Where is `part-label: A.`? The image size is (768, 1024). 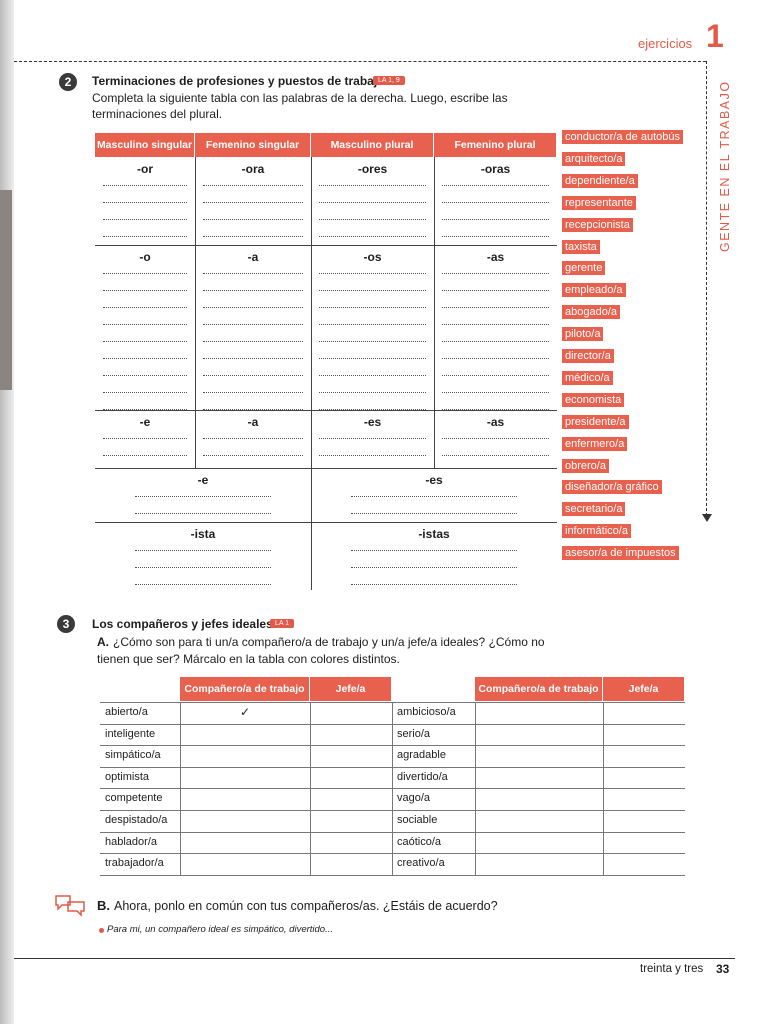
part-label: A. is located at coordinates (103, 642).